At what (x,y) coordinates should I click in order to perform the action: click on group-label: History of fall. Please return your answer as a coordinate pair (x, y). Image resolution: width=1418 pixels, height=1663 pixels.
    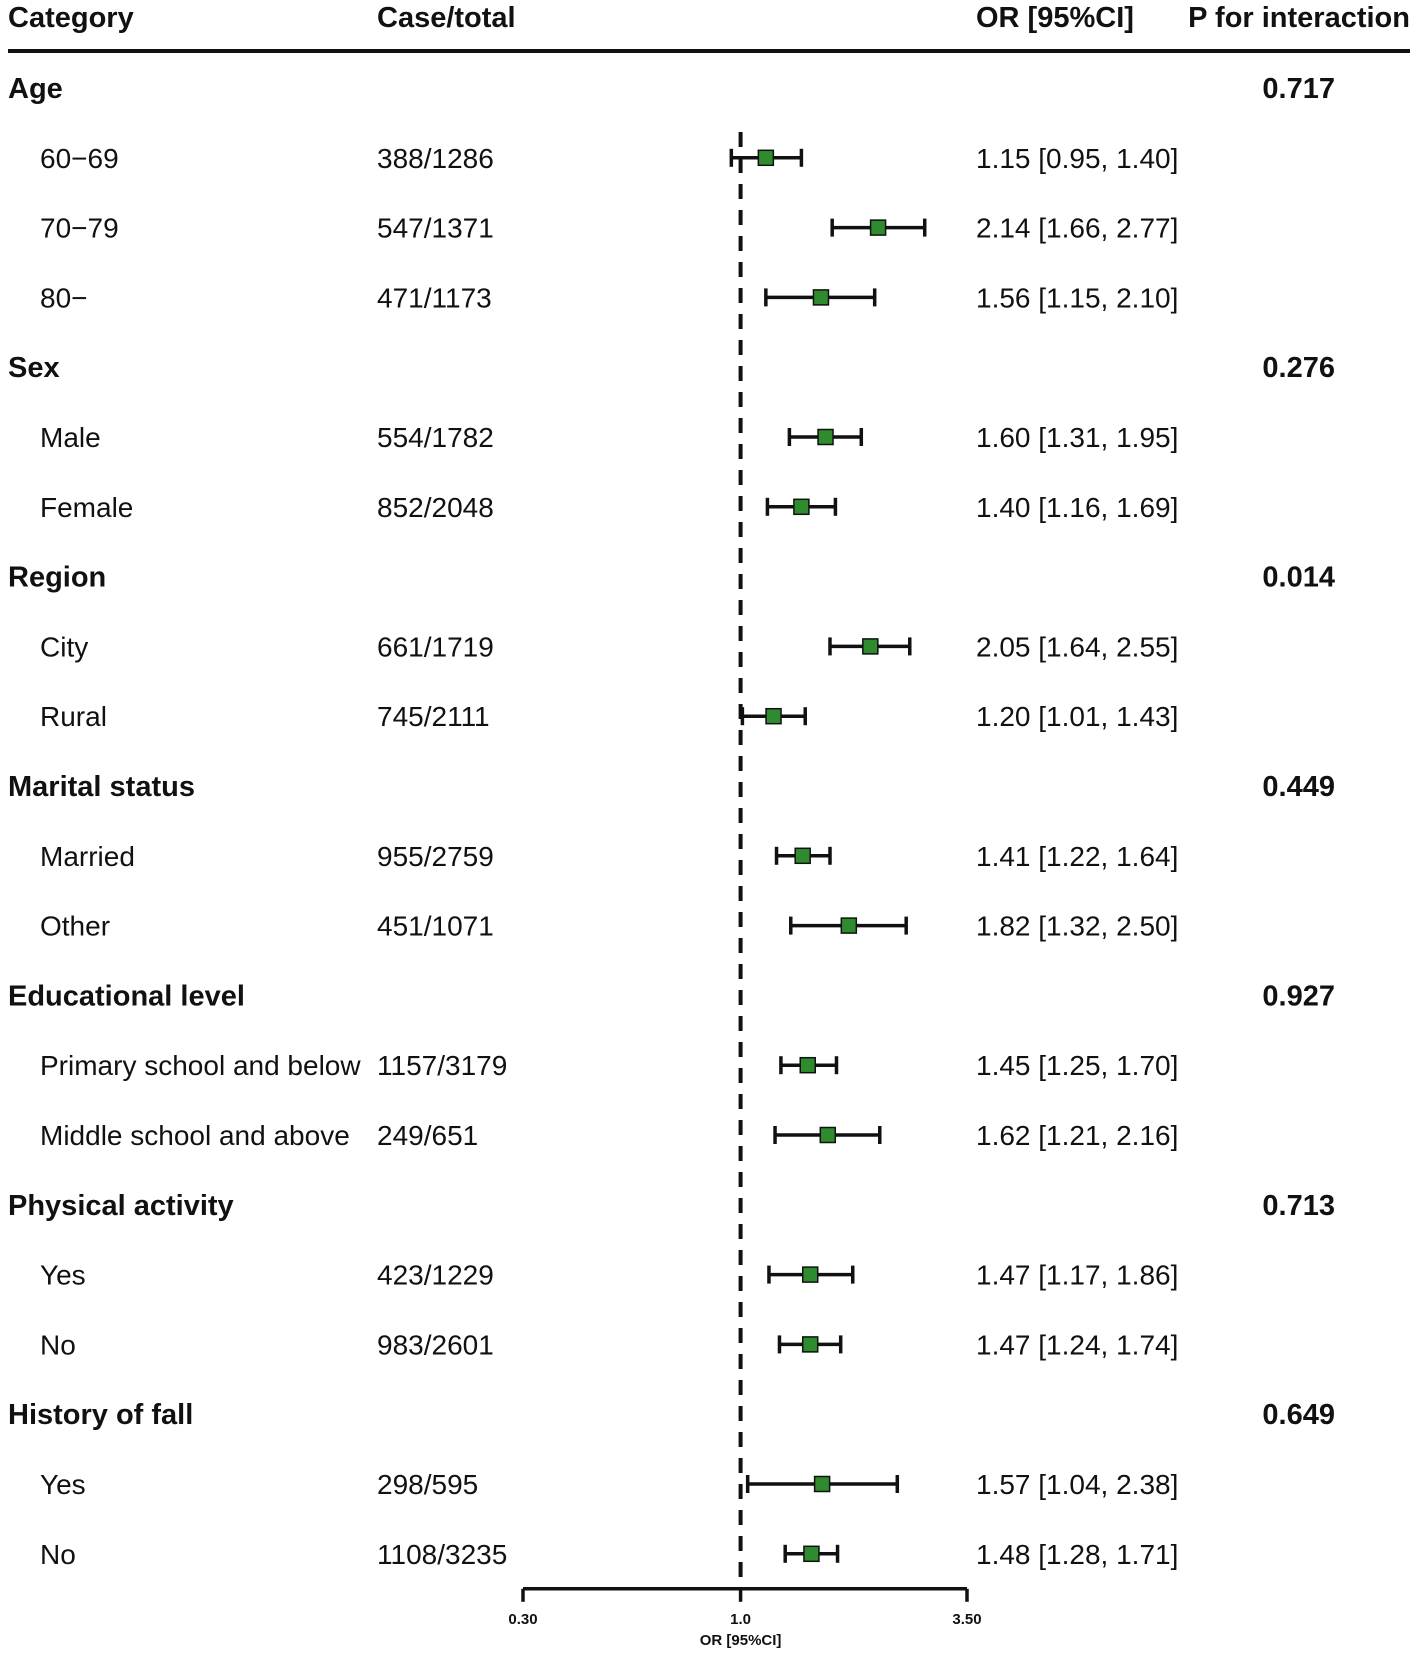
    Looking at the image, I should click on (100, 1415).